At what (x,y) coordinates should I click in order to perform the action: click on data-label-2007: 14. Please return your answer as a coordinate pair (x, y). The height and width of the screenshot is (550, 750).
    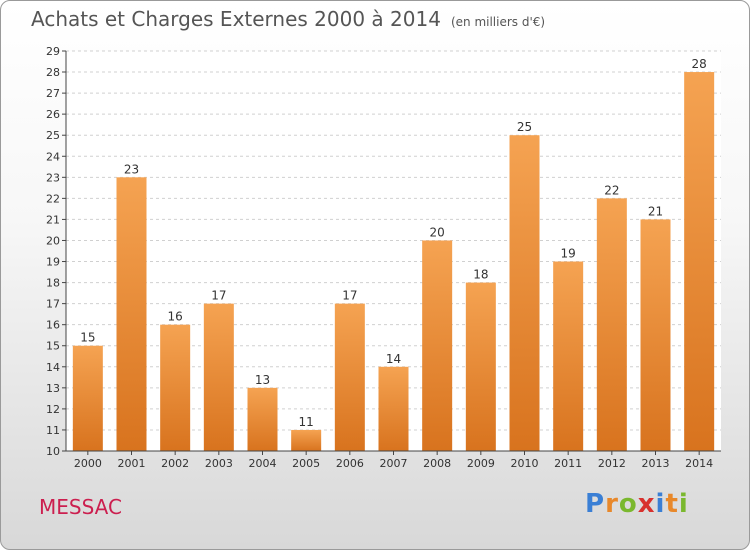
    Looking at the image, I should click on (393, 359).